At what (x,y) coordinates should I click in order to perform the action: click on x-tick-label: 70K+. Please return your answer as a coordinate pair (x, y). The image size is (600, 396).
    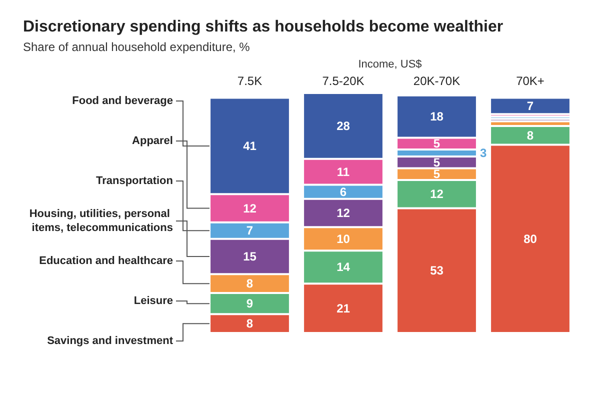
    Looking at the image, I should click on (530, 81).